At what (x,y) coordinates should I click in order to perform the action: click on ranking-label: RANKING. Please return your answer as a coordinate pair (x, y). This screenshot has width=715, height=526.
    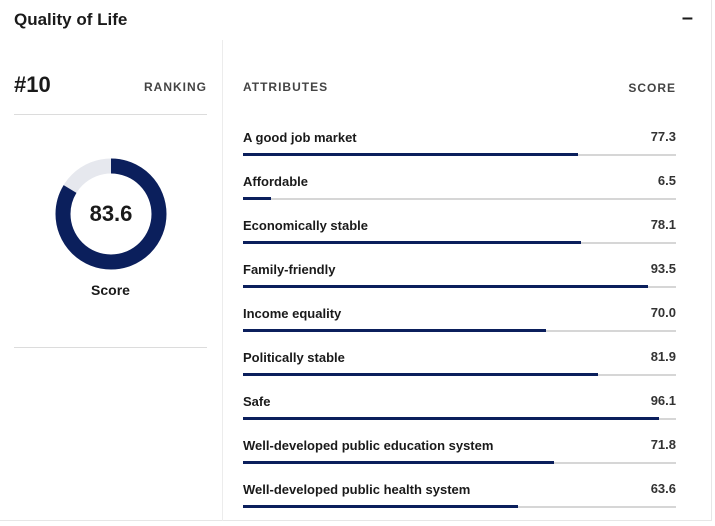
    Looking at the image, I should click on (175, 87).